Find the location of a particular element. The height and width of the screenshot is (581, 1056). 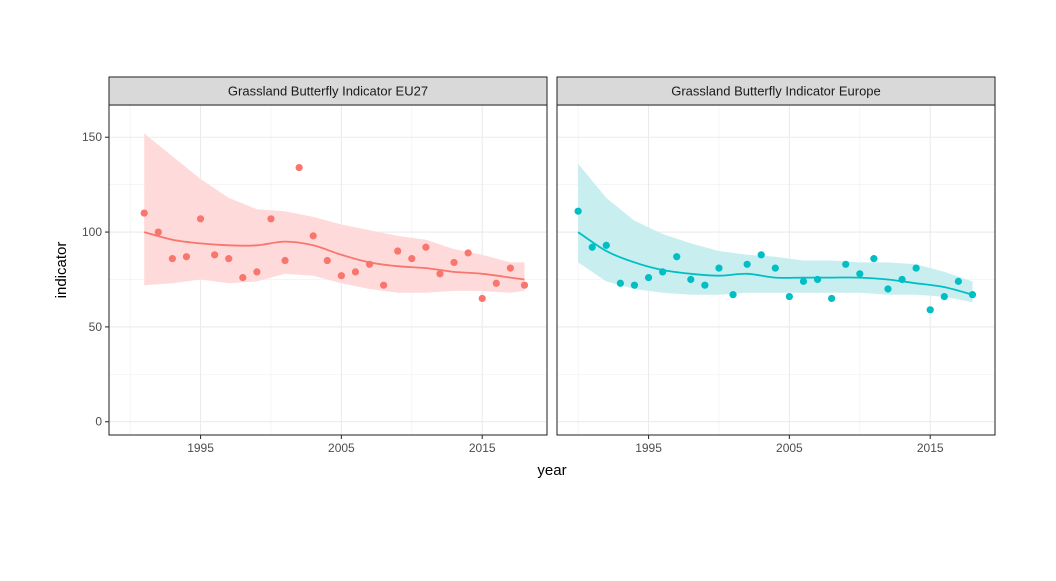

y-tick-label: 150 is located at coordinates (92, 137).